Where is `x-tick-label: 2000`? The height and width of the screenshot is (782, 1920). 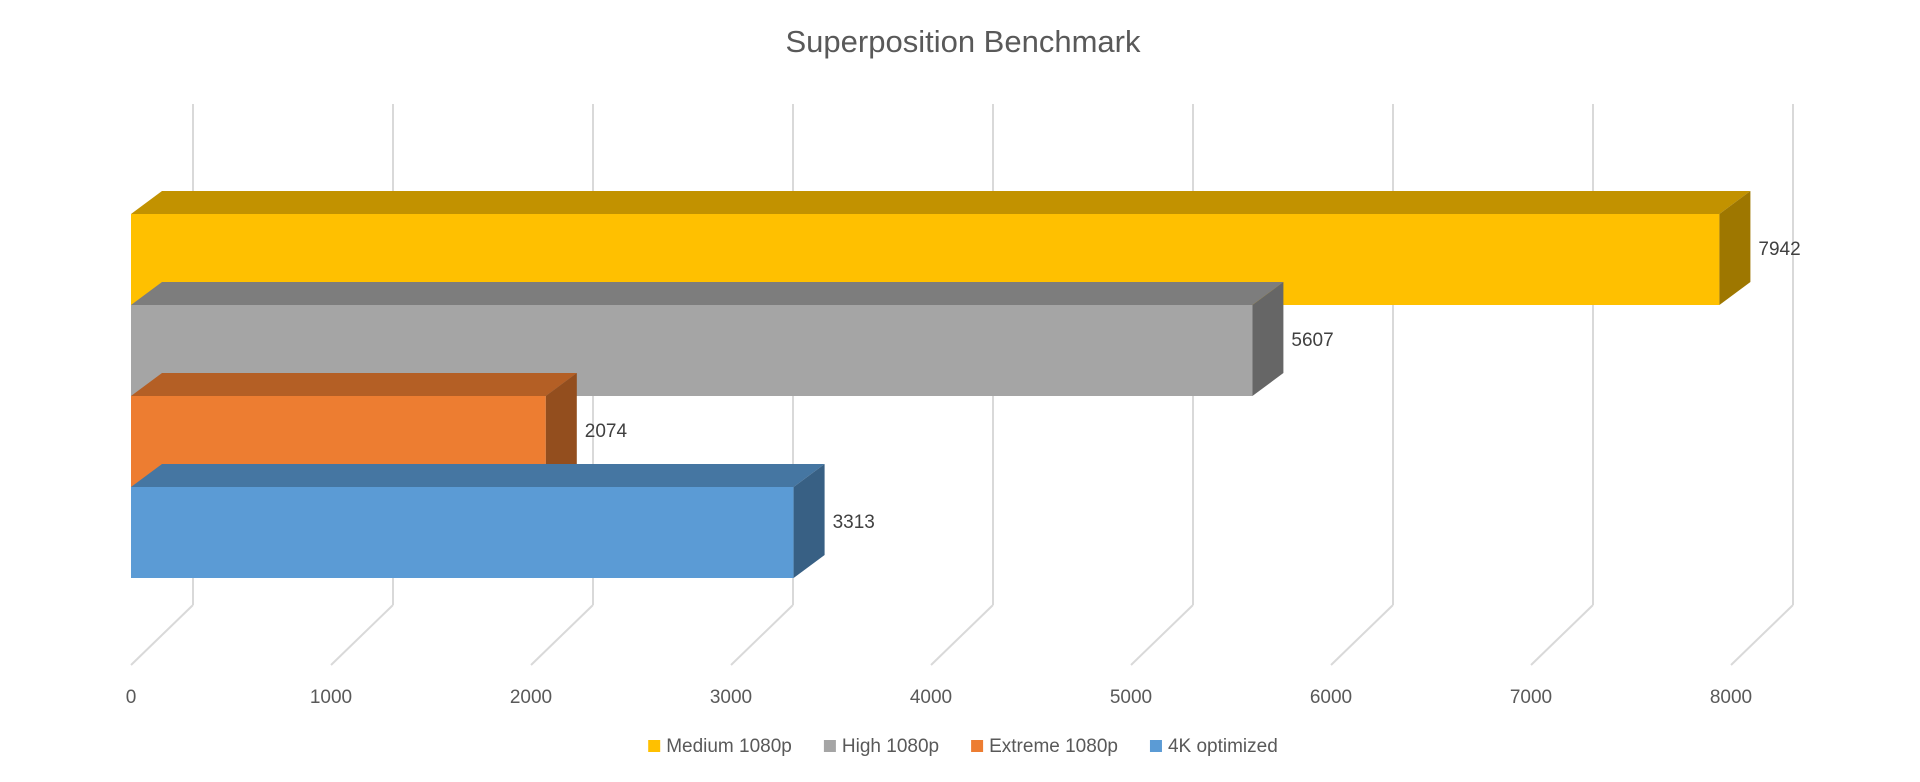
x-tick-label: 2000 is located at coordinates (531, 697).